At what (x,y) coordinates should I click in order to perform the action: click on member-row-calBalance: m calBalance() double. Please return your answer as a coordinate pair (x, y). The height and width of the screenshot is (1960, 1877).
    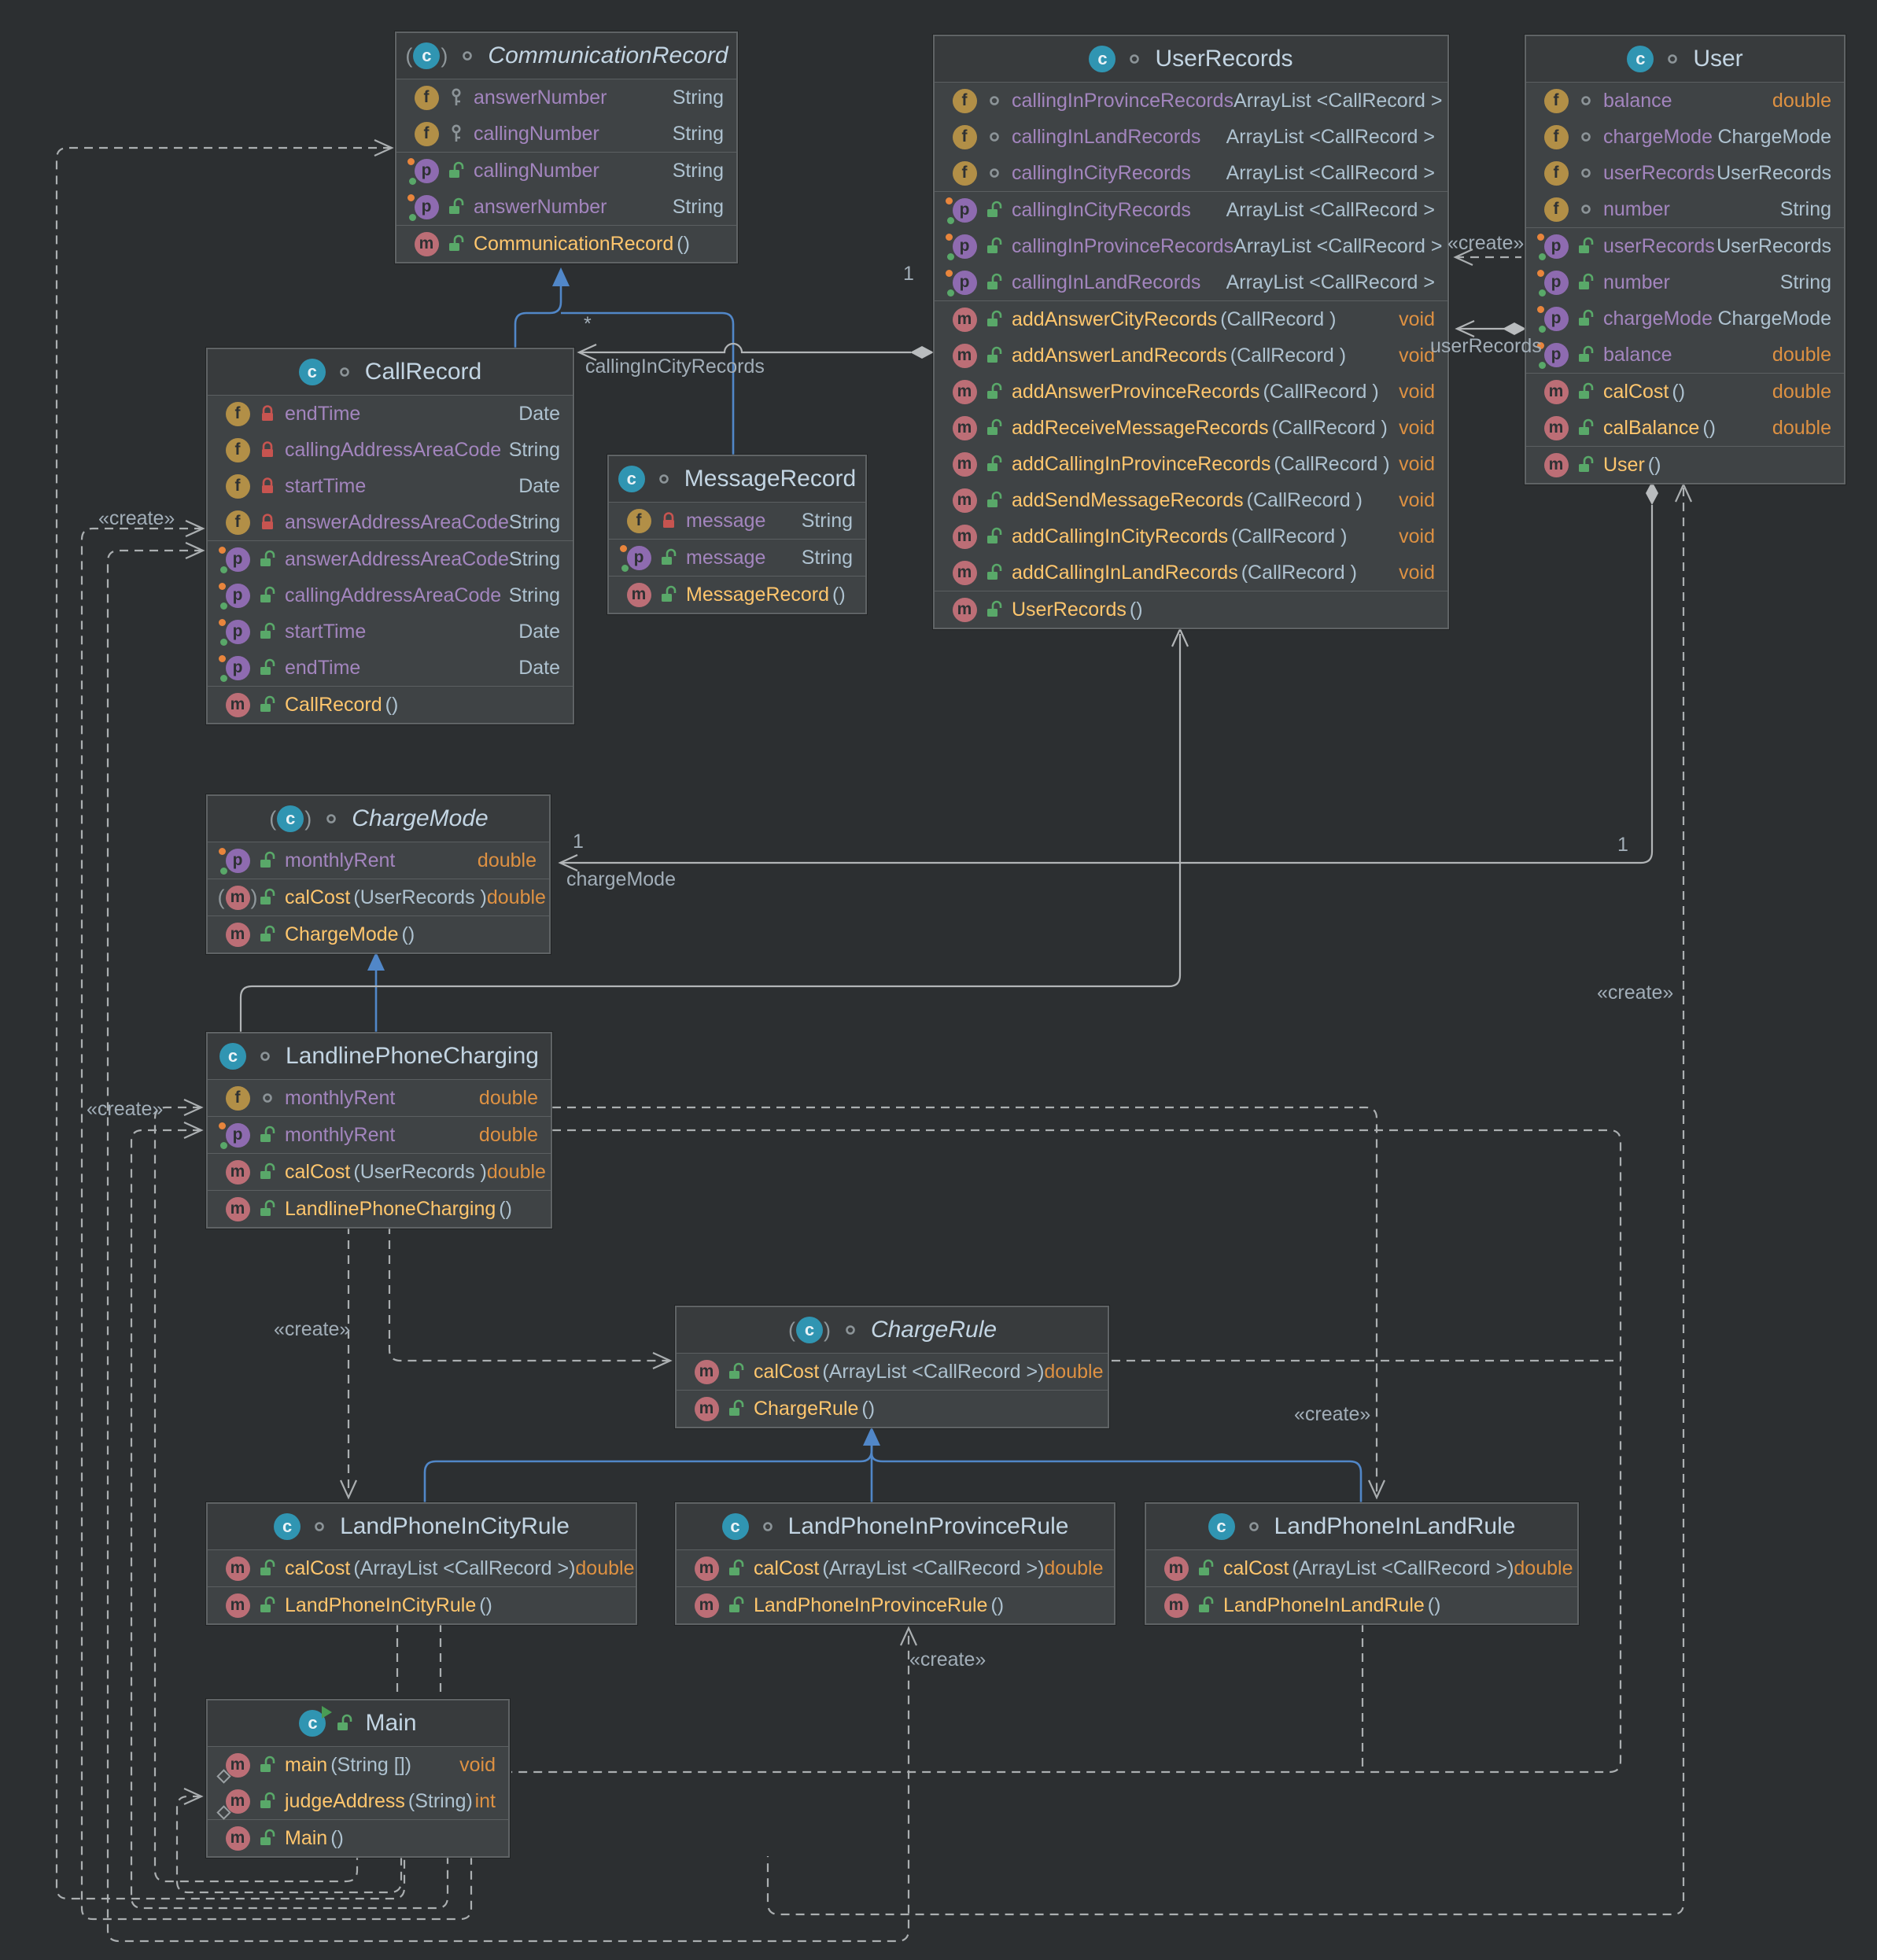
    Looking at the image, I should click on (1685, 428).